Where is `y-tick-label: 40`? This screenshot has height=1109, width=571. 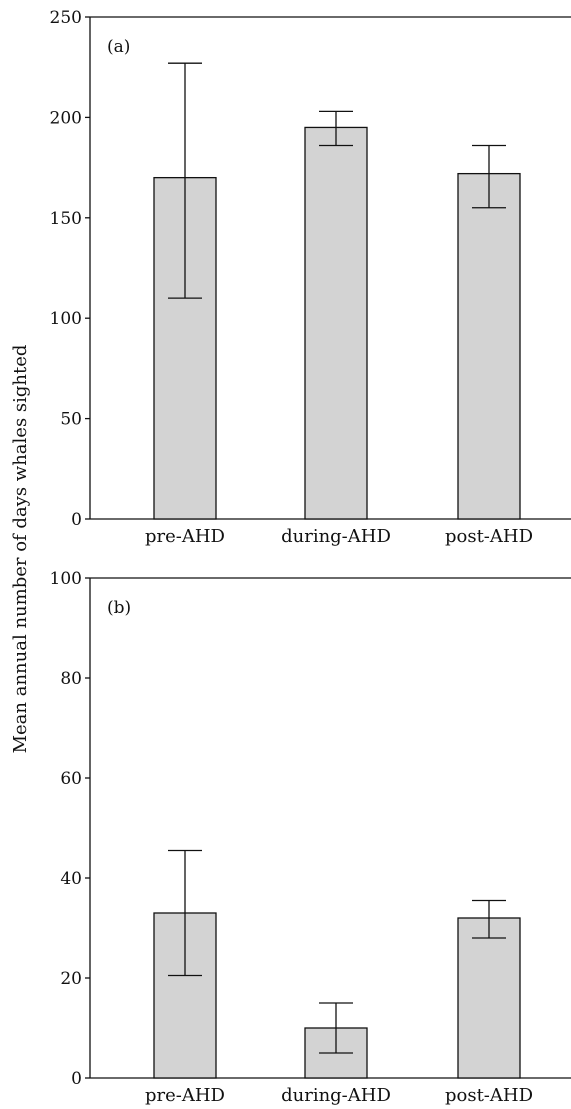 y-tick-label: 40 is located at coordinates (71, 879).